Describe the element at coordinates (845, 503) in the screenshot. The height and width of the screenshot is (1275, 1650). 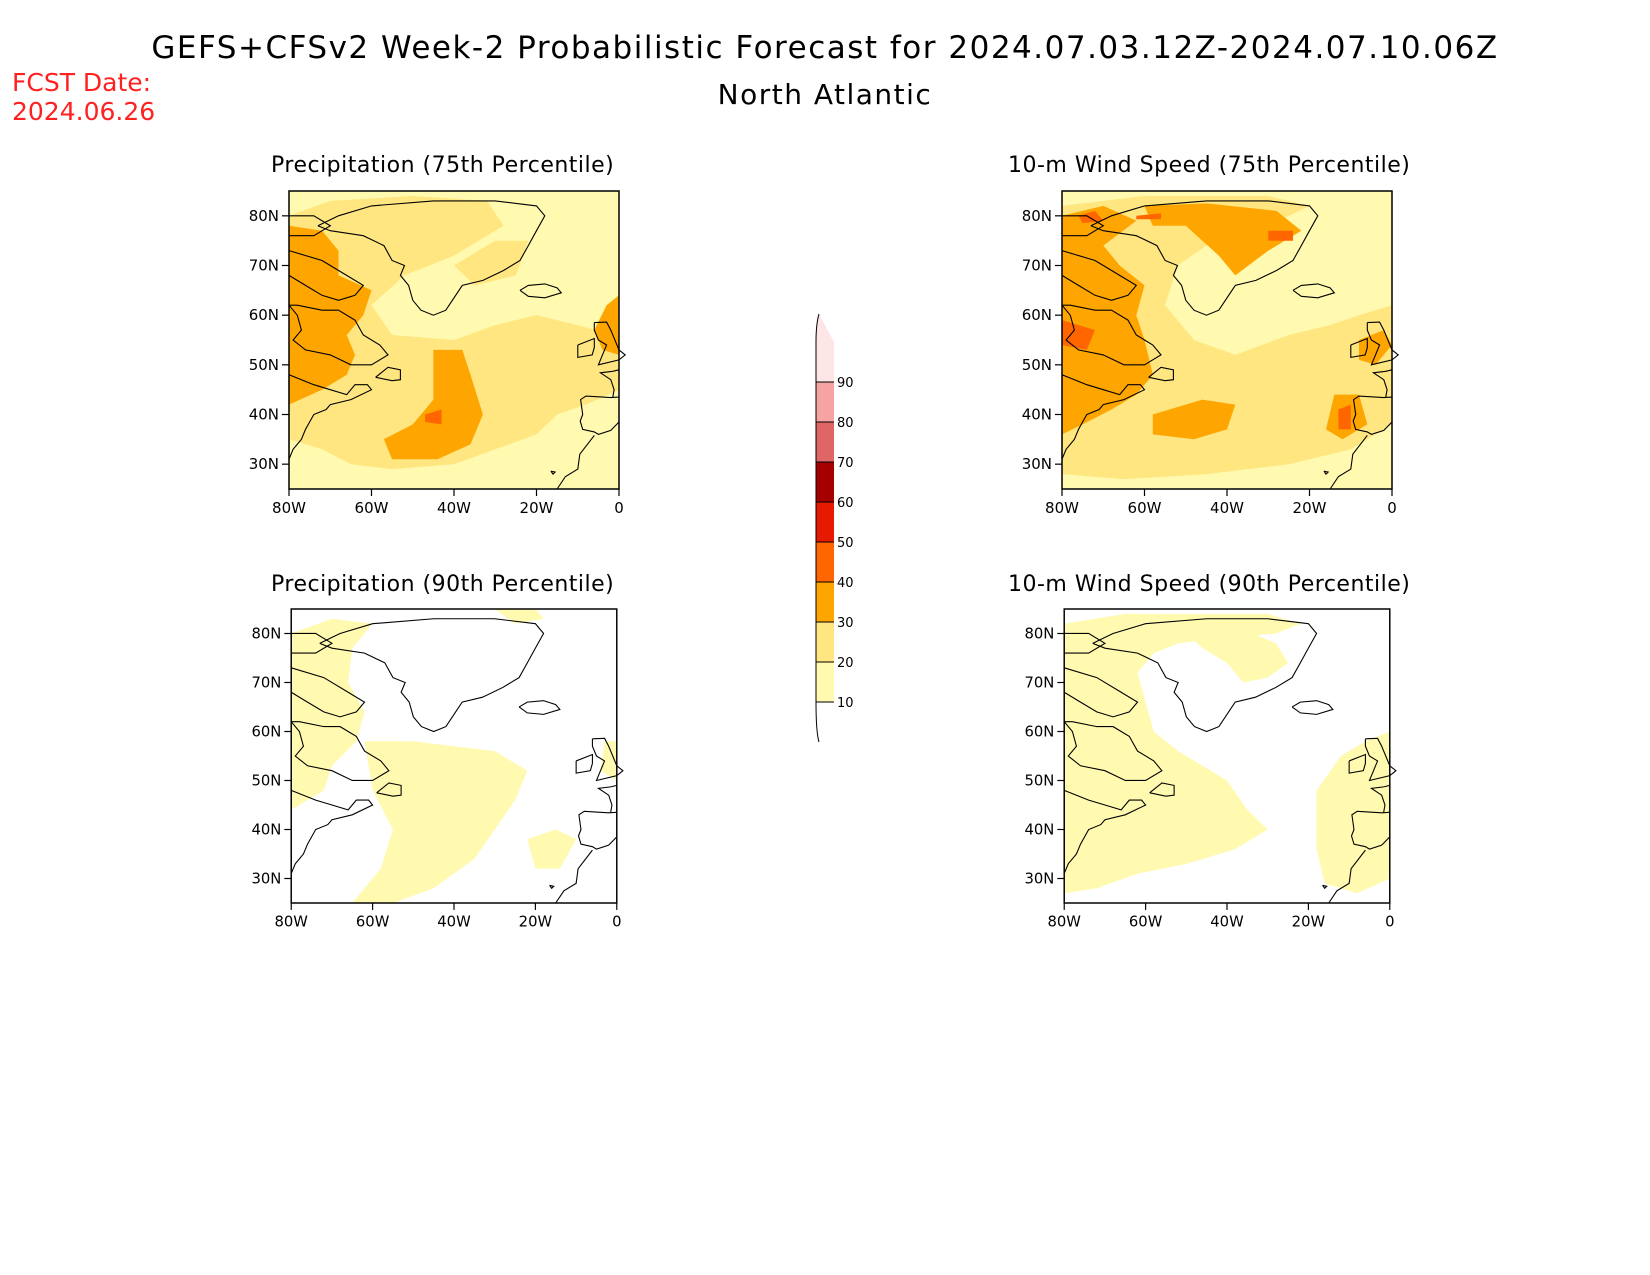
I see `colorbar-label: 60` at that location.